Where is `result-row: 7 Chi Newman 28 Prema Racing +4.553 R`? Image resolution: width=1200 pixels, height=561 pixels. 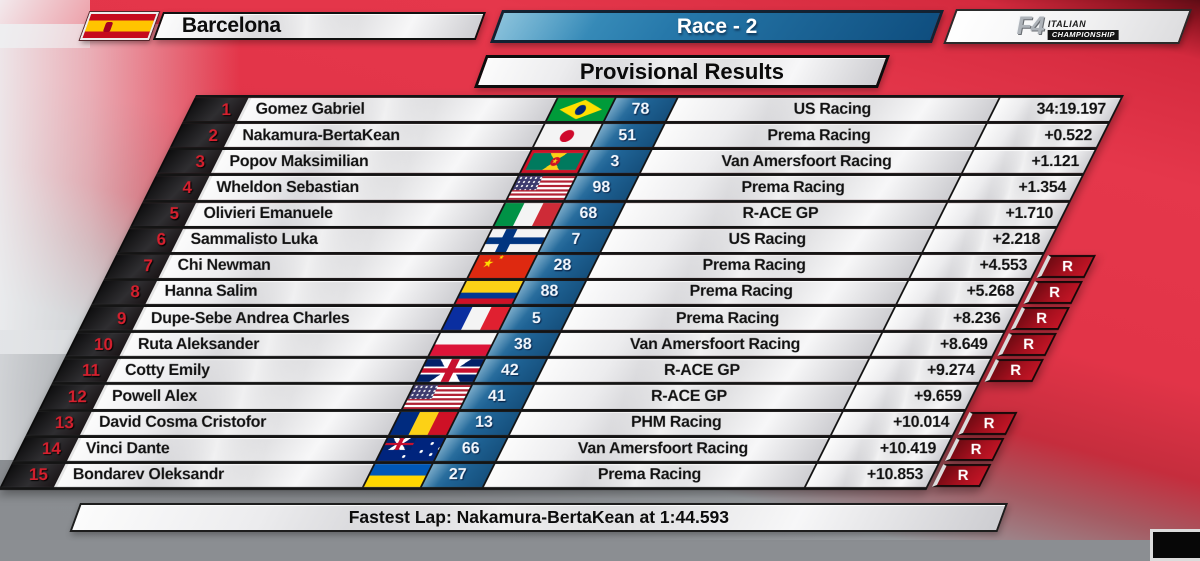 result-row: 7 Chi Newman 28 Prema Racing +4.553 R is located at coordinates (600, 264).